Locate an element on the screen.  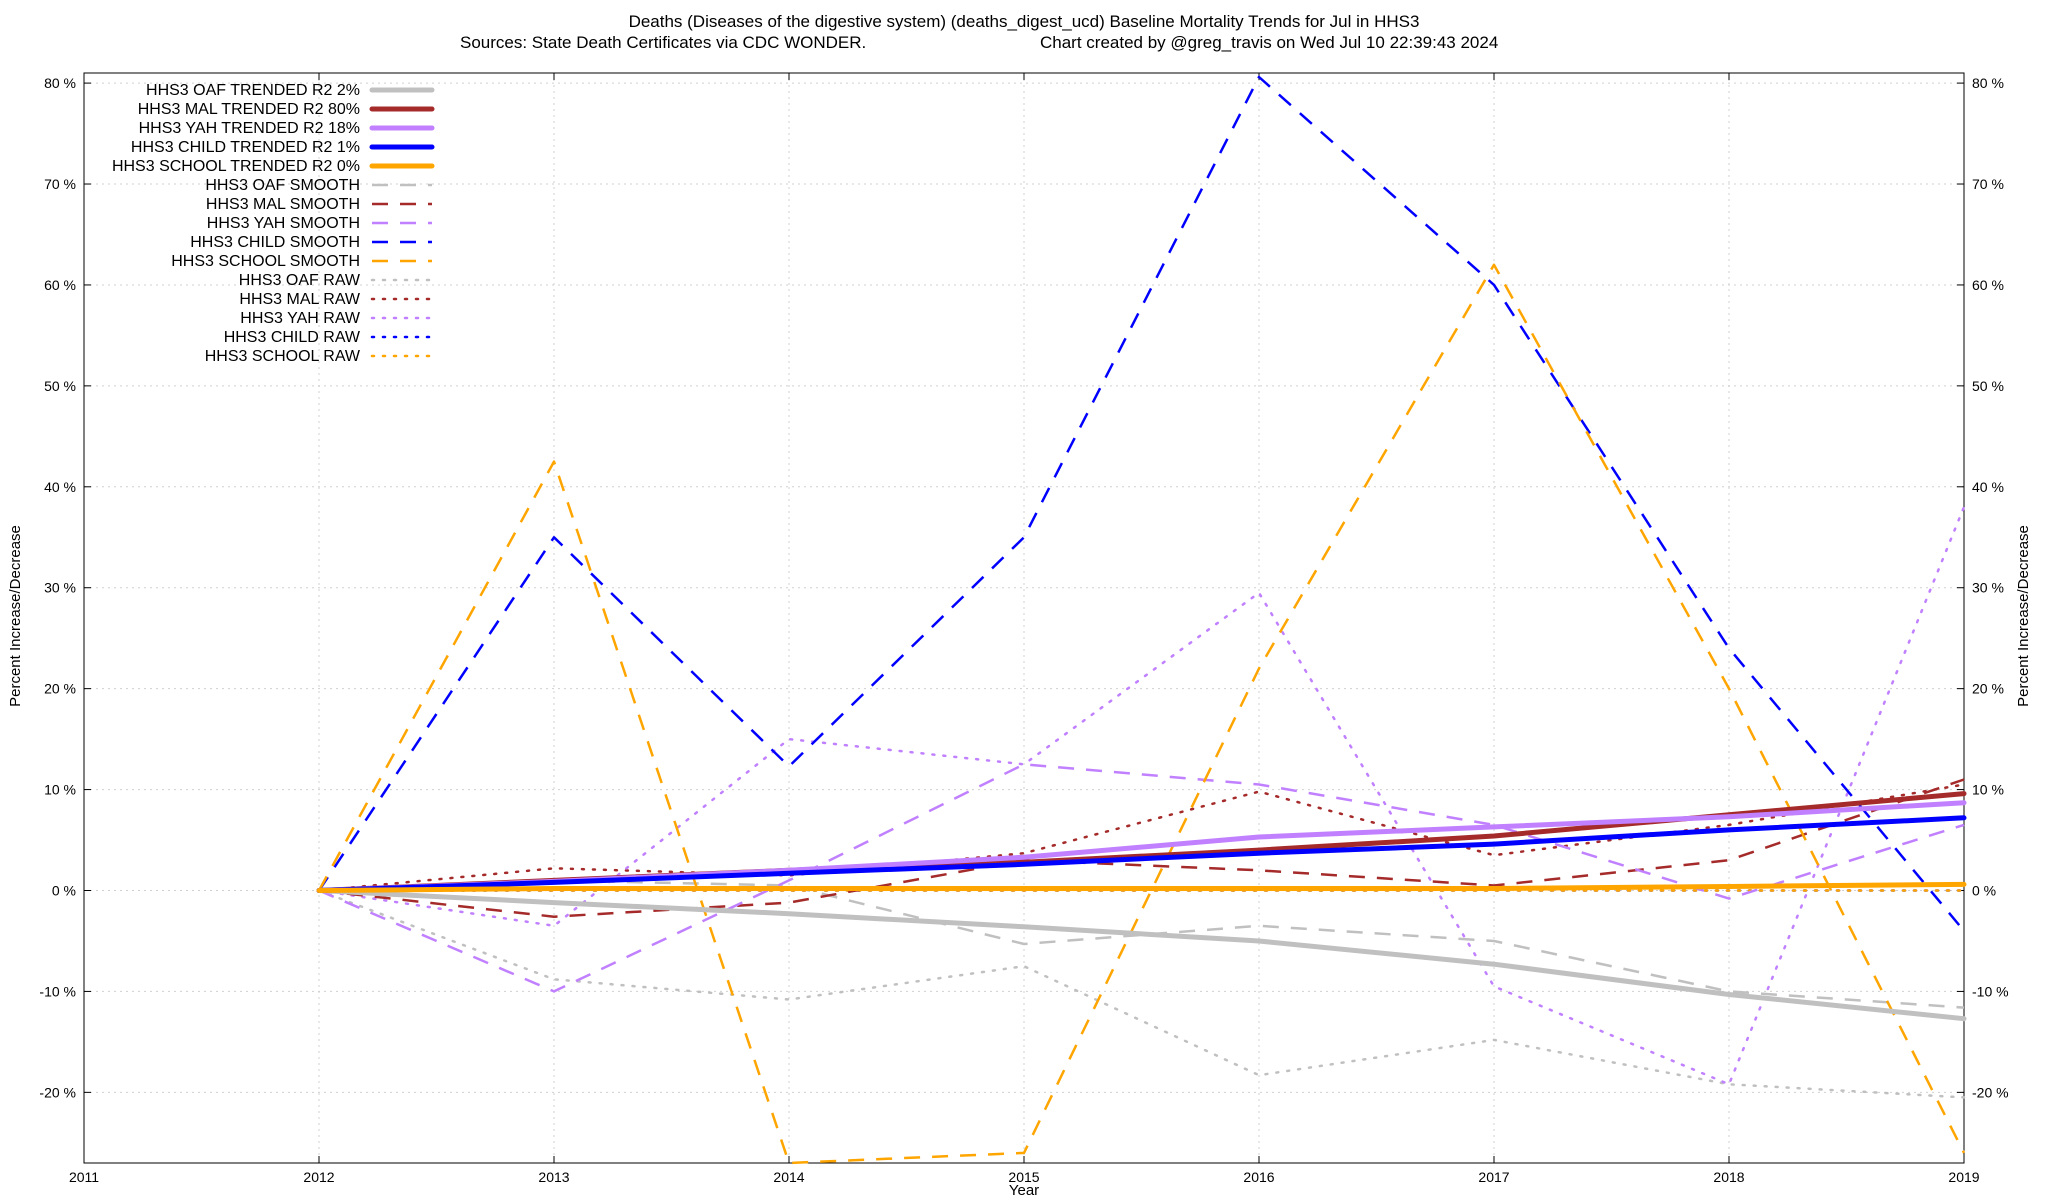
y-tick-label-left: -10 % is located at coordinates (57, 991).